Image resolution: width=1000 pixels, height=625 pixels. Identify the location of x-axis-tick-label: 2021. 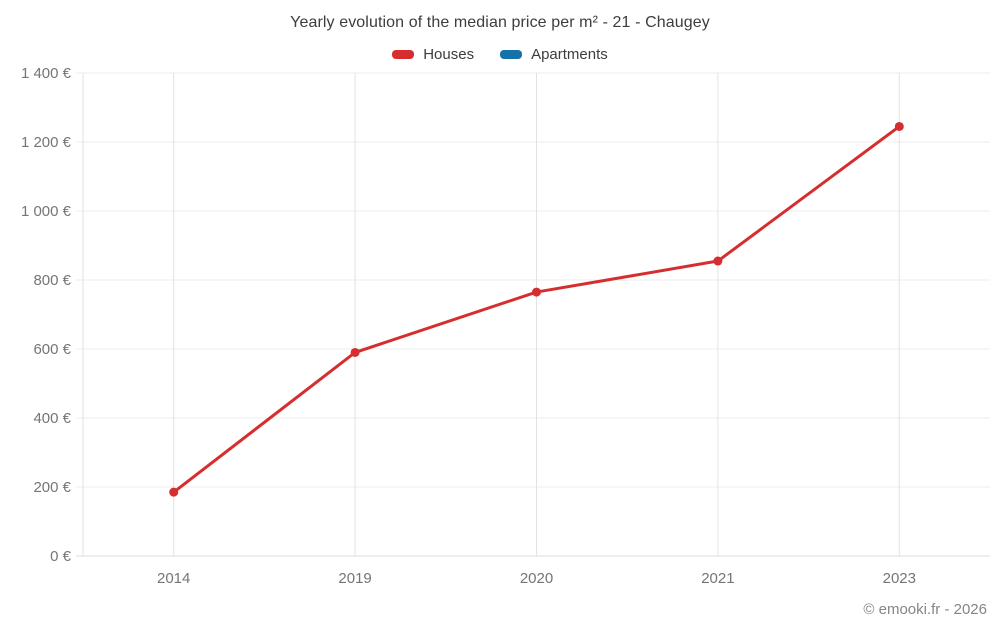
(717, 578).